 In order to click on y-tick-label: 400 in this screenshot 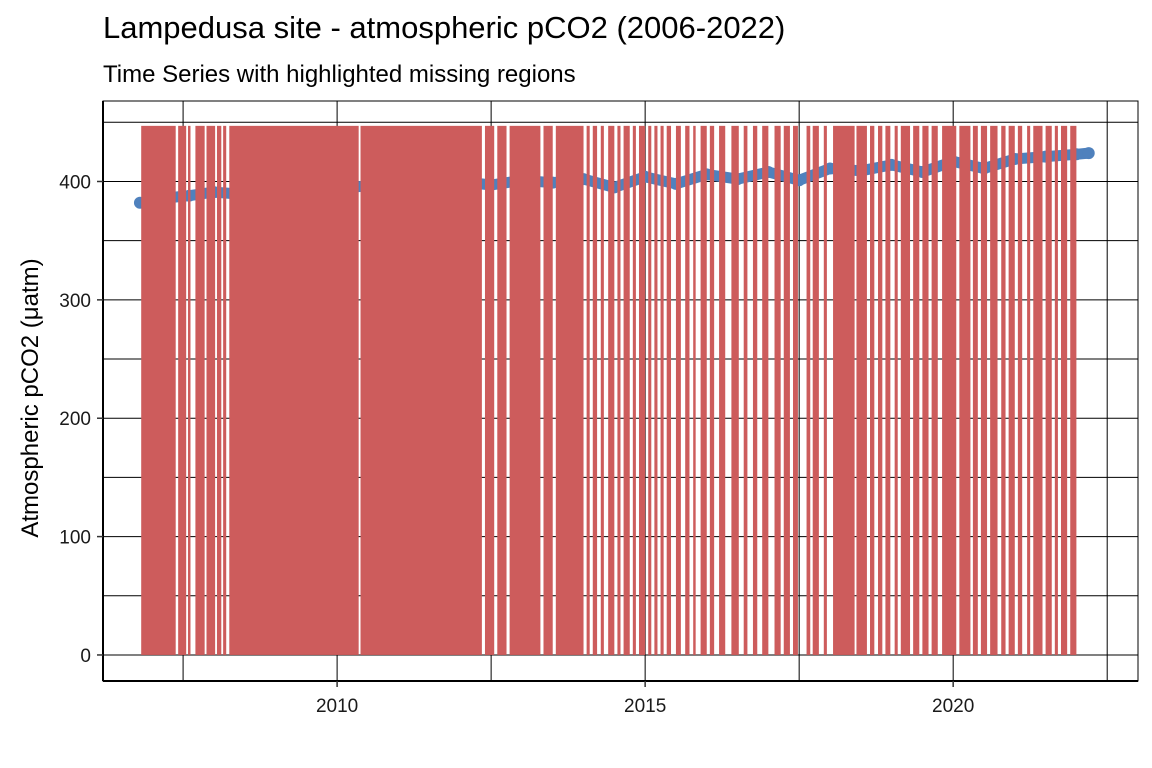, I will do `click(75, 182)`.